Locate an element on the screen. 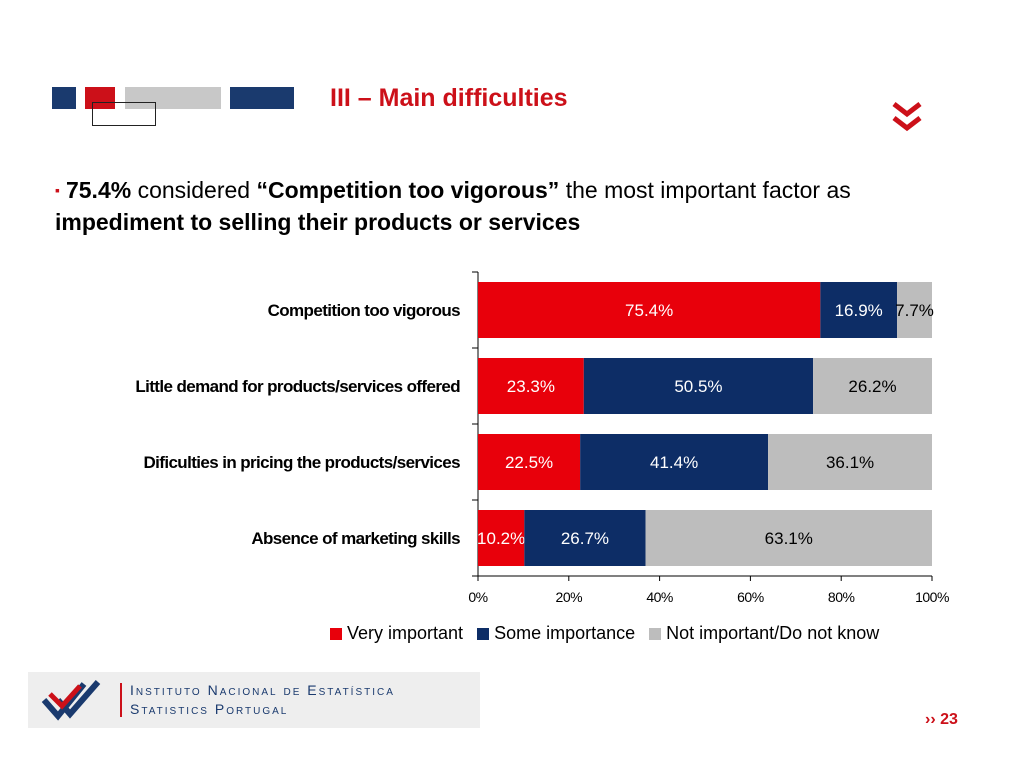 This screenshot has height=768, width=1024. category-label: Competition too vigorous is located at coordinates (364, 310).